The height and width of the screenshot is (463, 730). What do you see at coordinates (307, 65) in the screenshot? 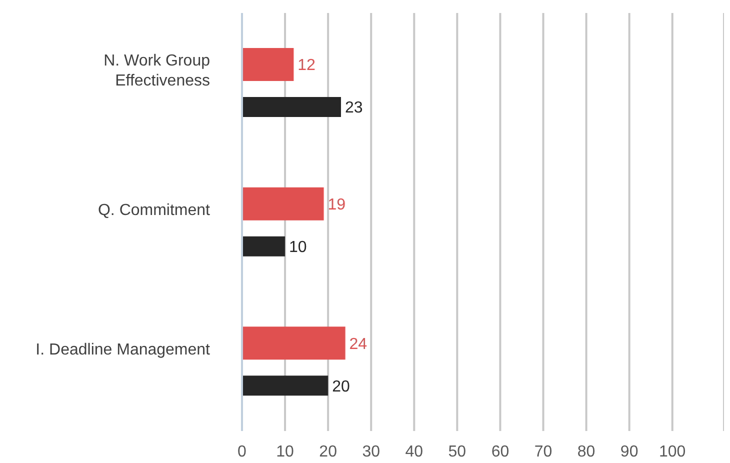
I see `data-label: 12` at bounding box center [307, 65].